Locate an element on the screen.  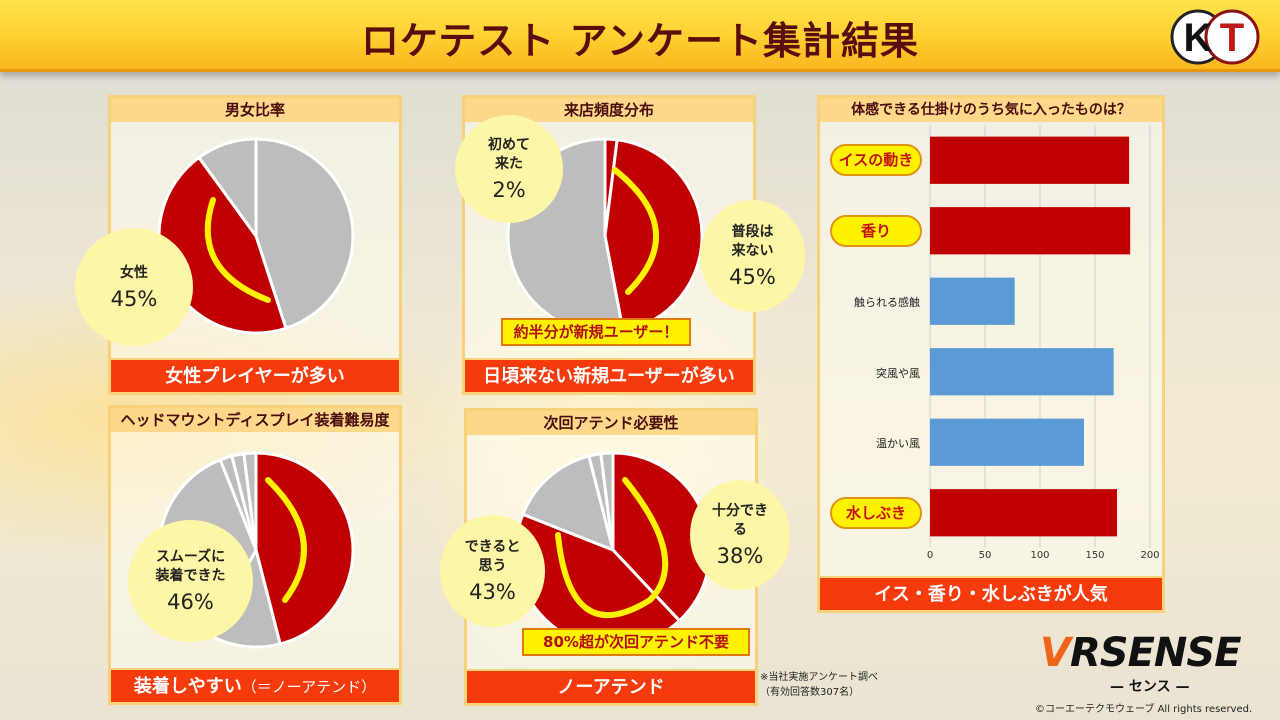
curved-arrow-icon is located at coordinates (612, 548).